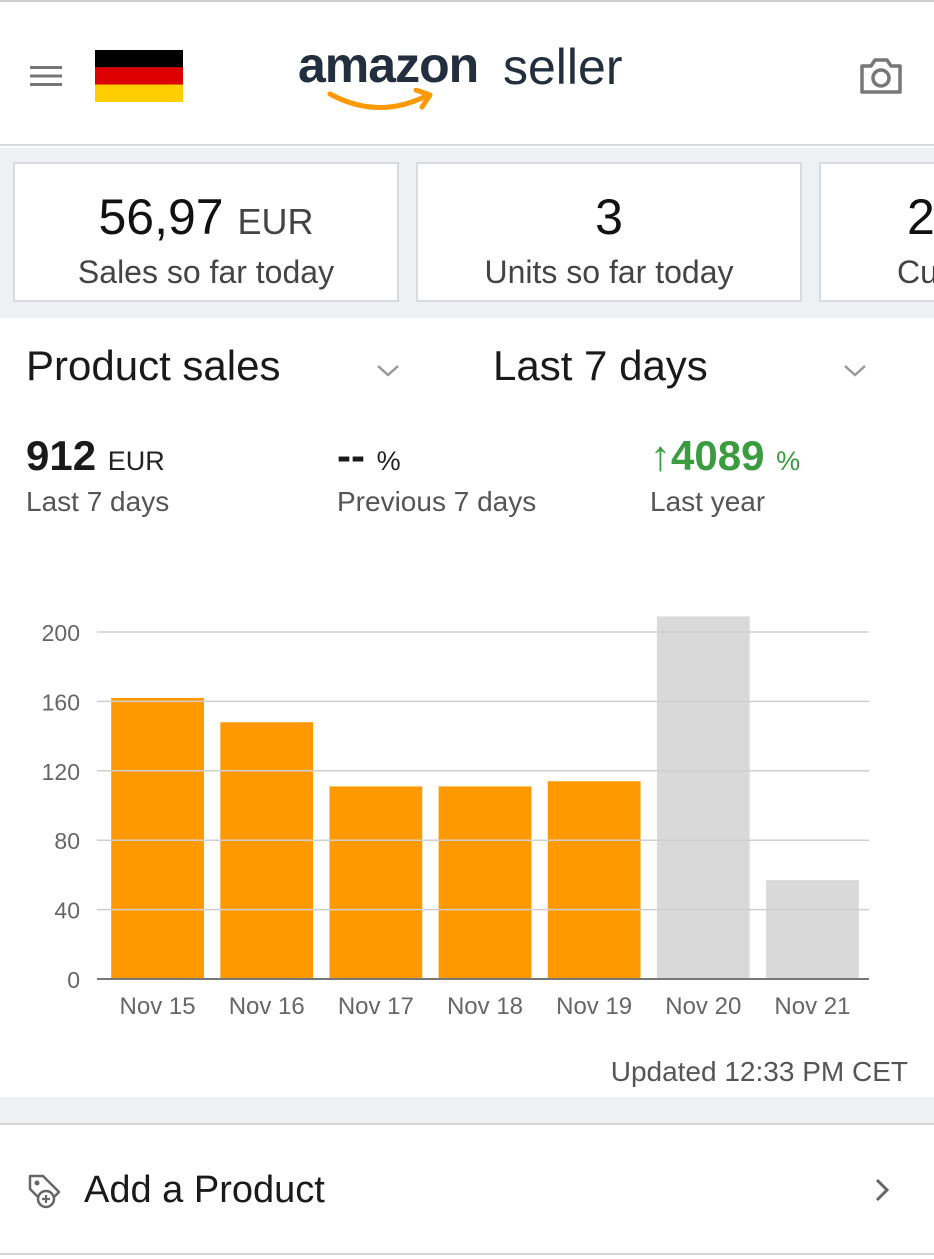 This screenshot has width=934, height=1259. What do you see at coordinates (876, 232) in the screenshot?
I see `kpi-card-partial: 2 Cu` at bounding box center [876, 232].